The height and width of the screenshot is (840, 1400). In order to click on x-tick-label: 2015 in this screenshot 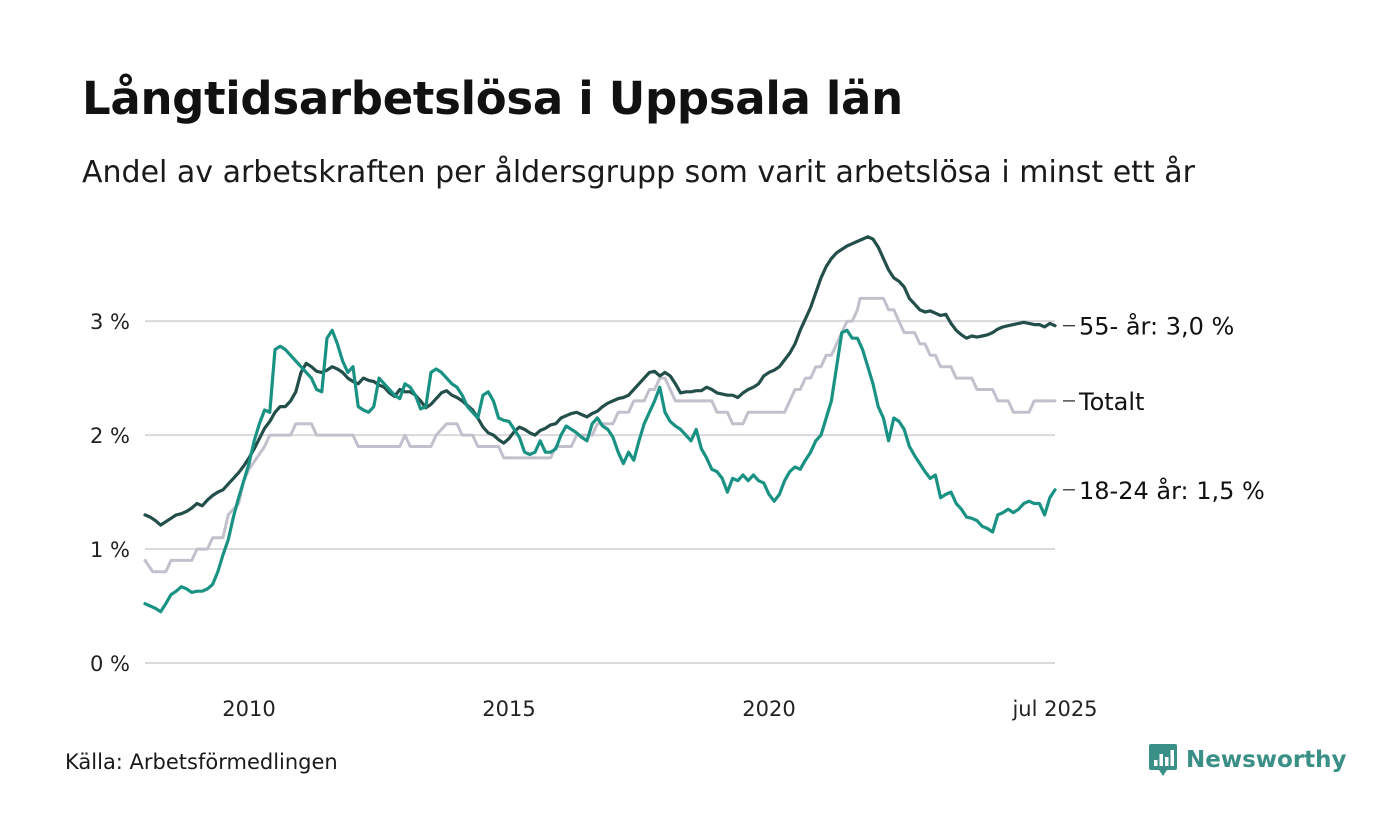, I will do `click(508, 709)`.